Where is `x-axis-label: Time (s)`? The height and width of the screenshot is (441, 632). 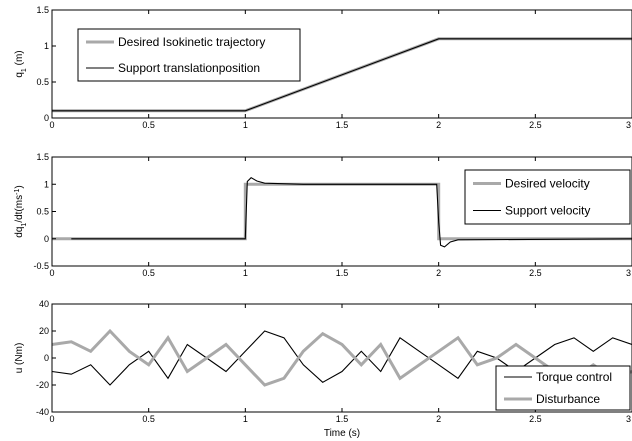 x-axis-label: Time (s) is located at coordinates (342, 433).